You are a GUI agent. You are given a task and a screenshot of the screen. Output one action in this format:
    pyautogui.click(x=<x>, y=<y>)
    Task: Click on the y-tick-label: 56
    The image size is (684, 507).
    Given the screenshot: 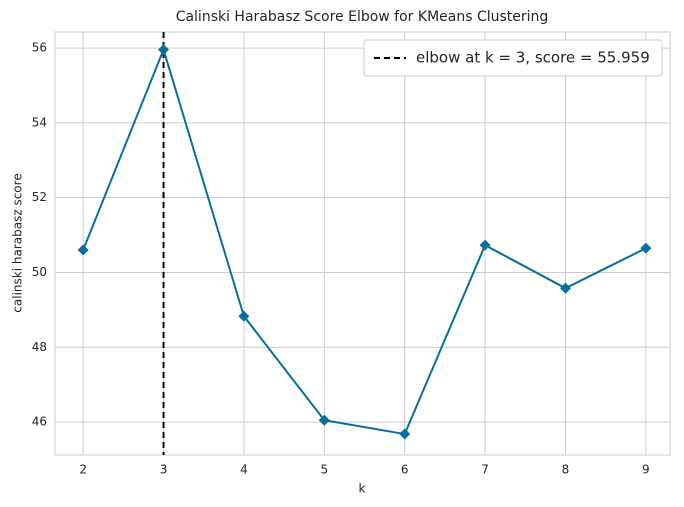 What is the action you would take?
    pyautogui.click(x=39, y=48)
    